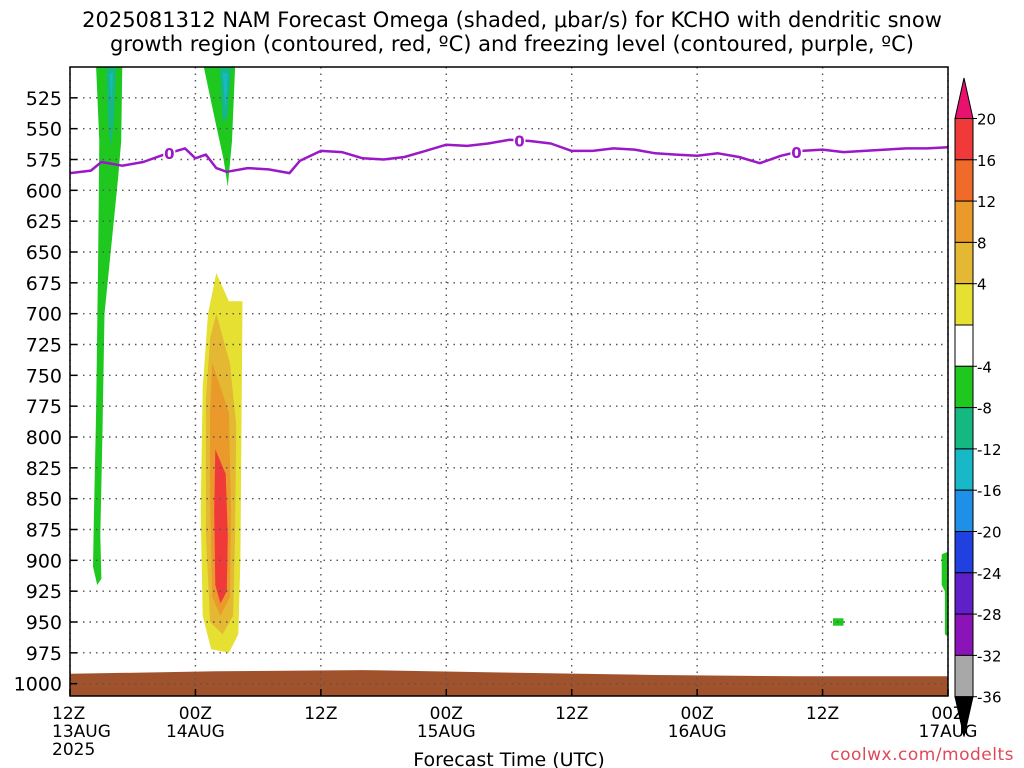  What do you see at coordinates (989, 533) in the screenshot?
I see `colorbar-label: -20` at bounding box center [989, 533].